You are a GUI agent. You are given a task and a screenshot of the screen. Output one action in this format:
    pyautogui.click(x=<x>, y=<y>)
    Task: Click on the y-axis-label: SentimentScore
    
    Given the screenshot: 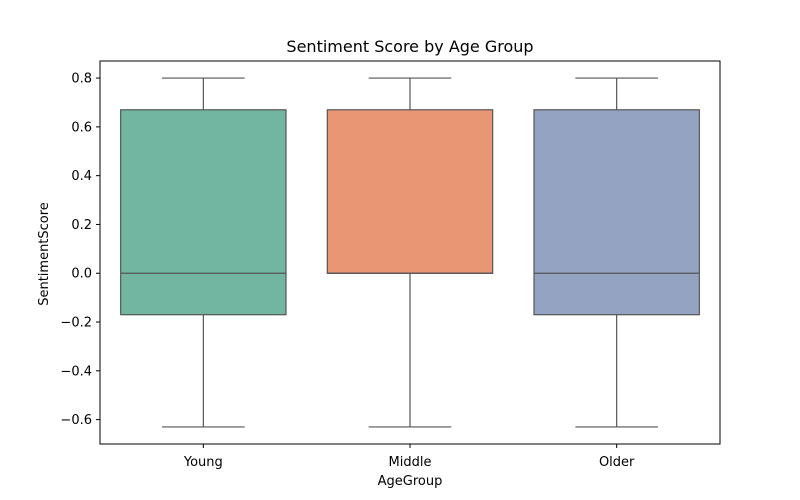 What is the action you would take?
    pyautogui.click(x=44, y=254)
    